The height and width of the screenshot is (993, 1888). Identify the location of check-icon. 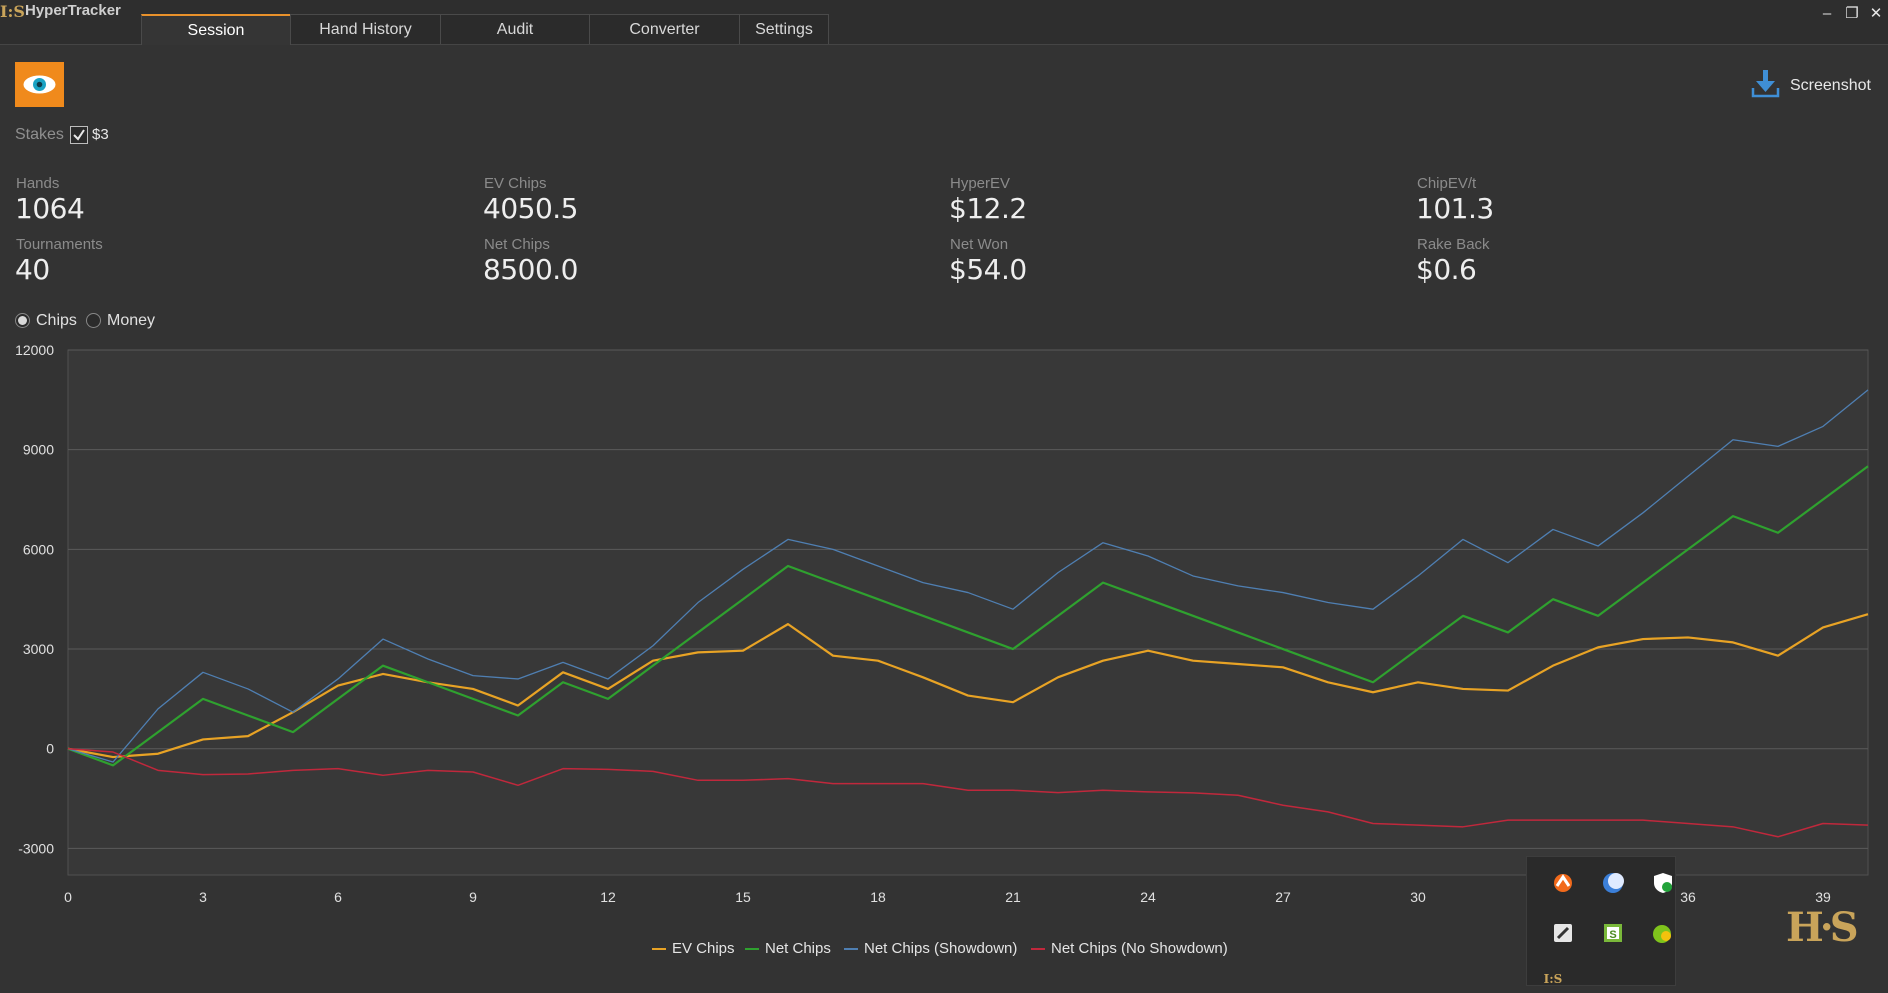
(79, 135).